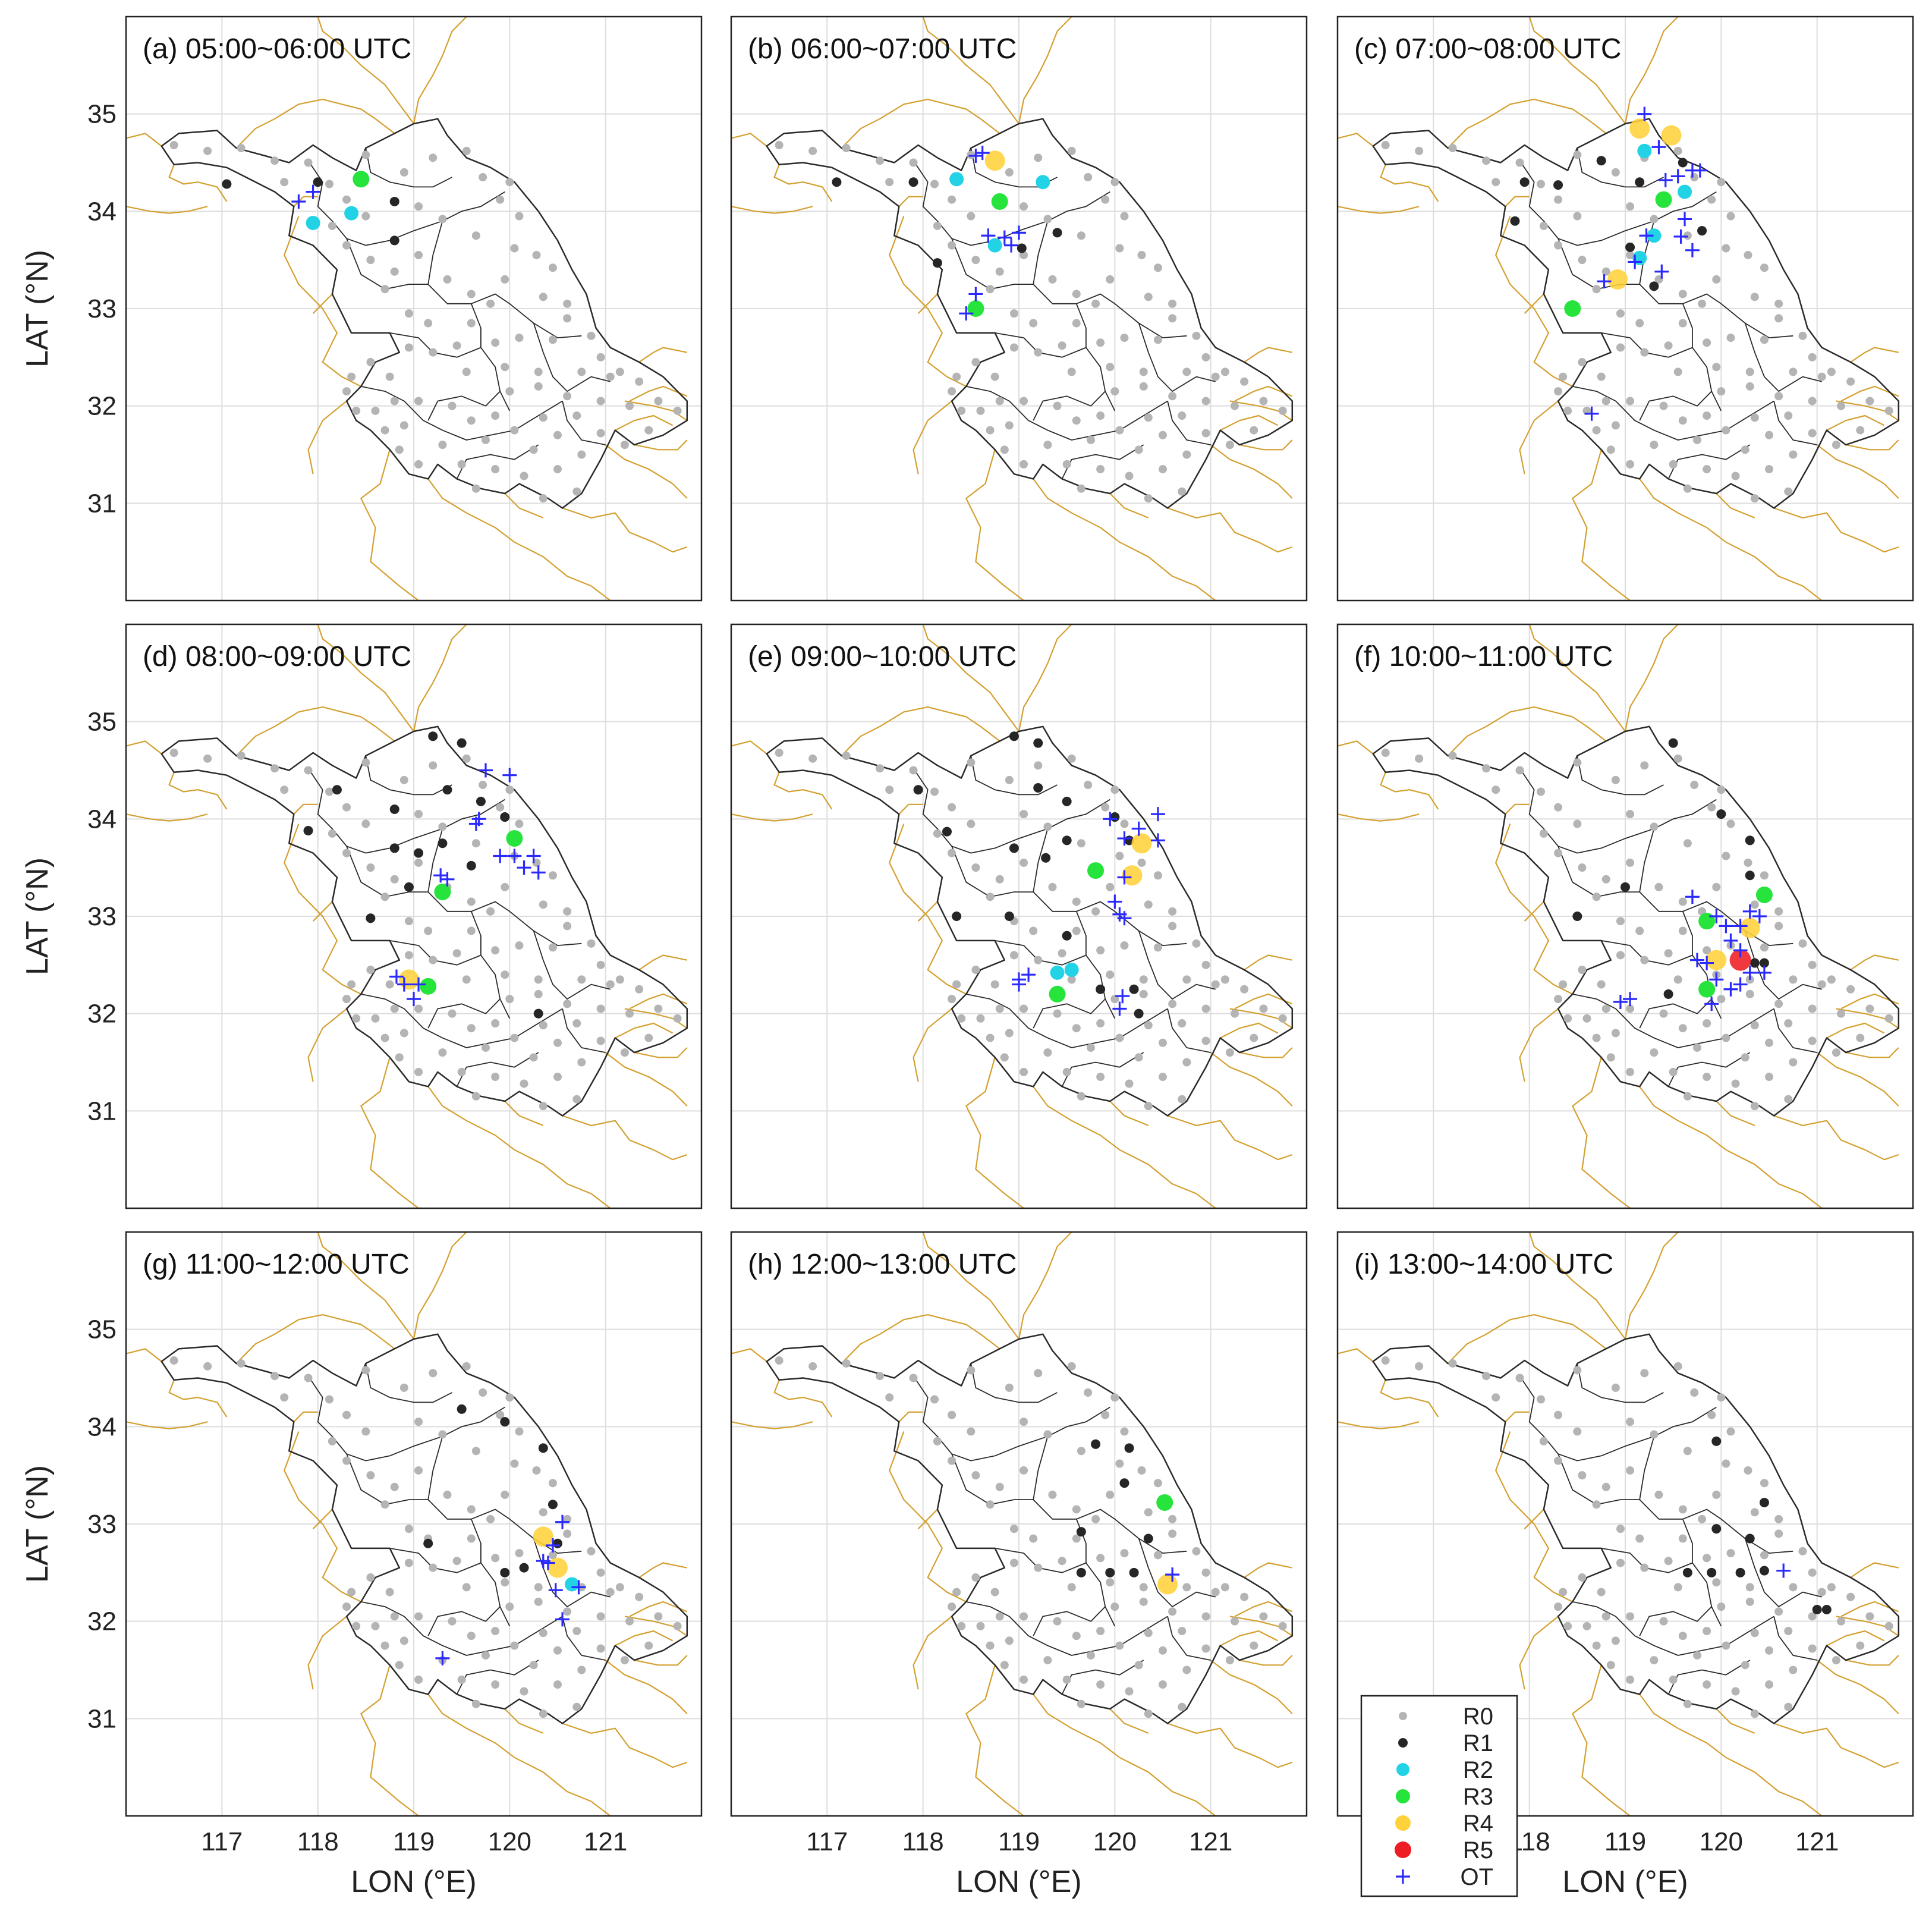 The image size is (1932, 1917). Describe the element at coordinates (1636, 921) in the screenshot. I see `province-outline` at that location.